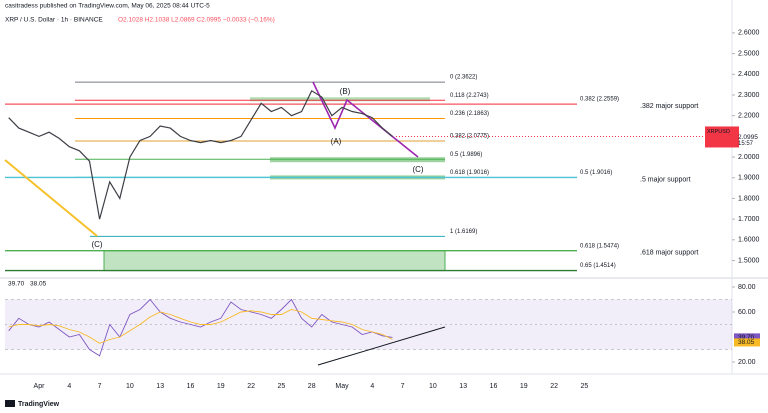 The width and height of the screenshot is (768, 413). Describe the element at coordinates (381, 346) in the screenshot. I see `trend-line` at that location.